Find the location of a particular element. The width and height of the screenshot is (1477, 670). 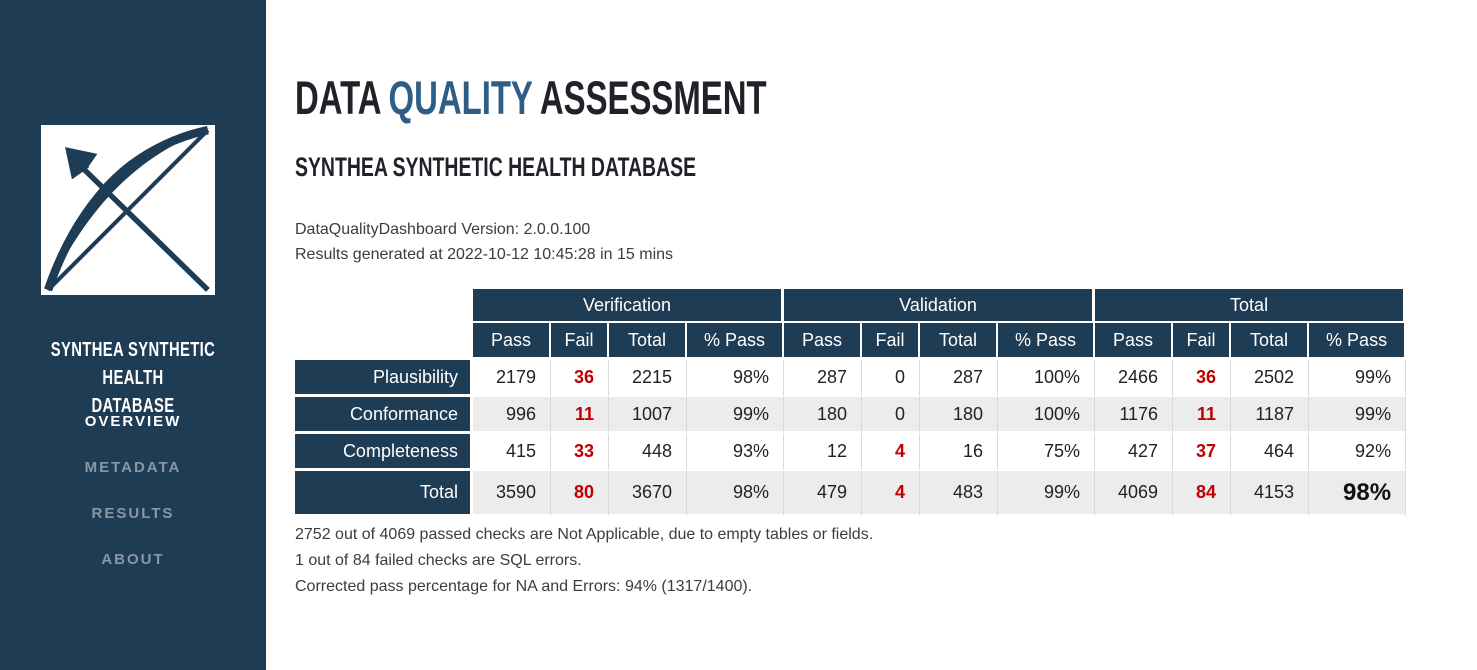

cell: 448 is located at coordinates (648, 452).